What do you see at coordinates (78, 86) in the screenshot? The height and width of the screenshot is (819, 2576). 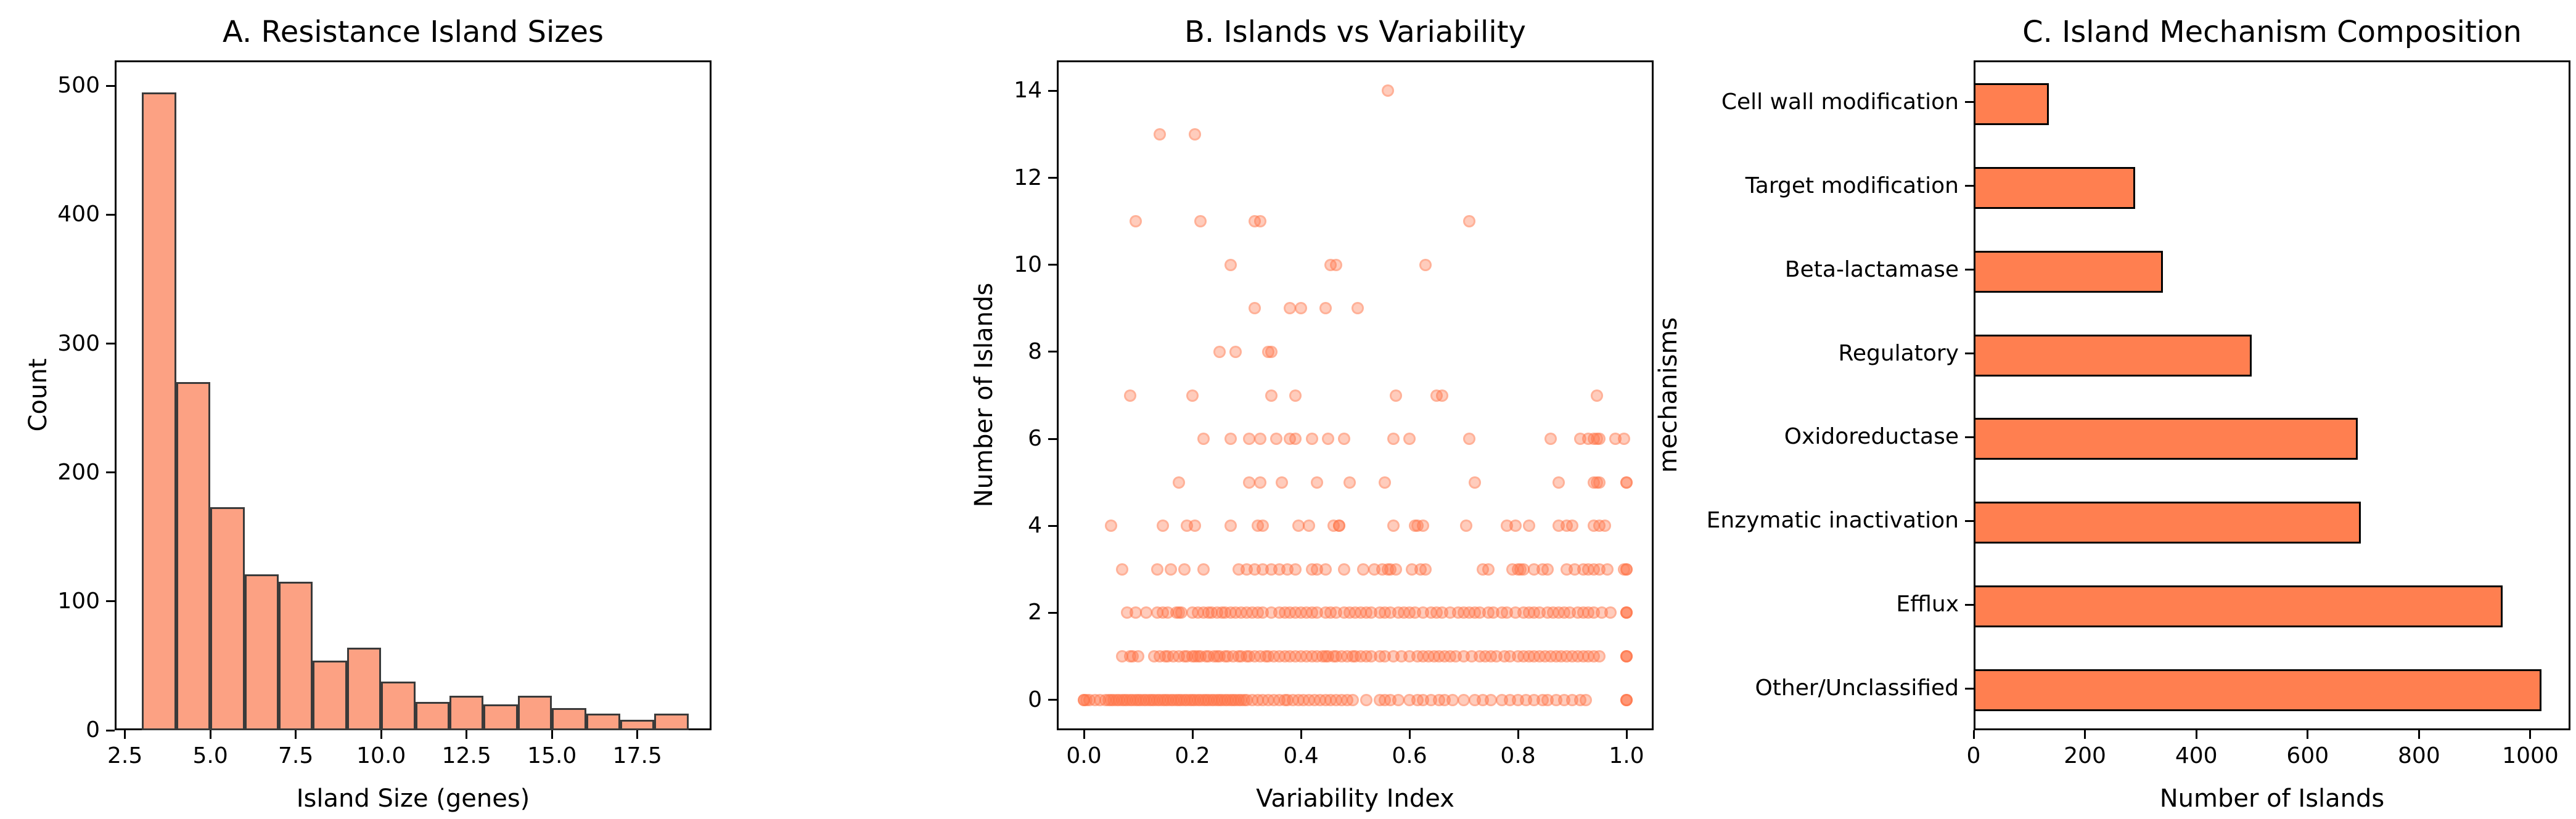 I see `y-axis-tick-label: 500` at bounding box center [78, 86].